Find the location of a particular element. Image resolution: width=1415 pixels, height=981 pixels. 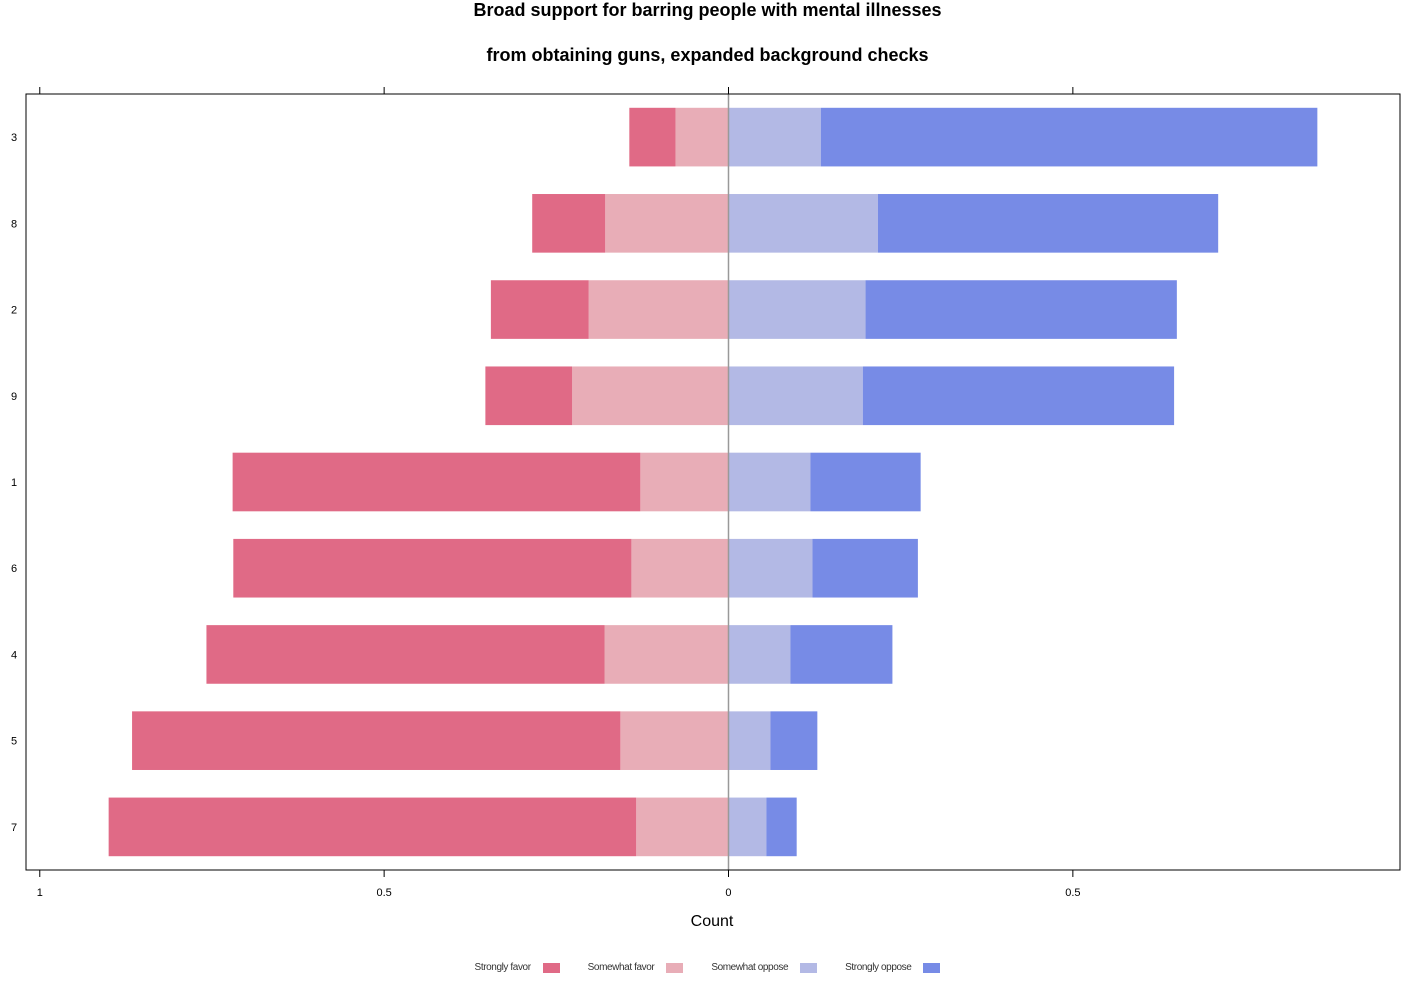

y-tick-label: 1 is located at coordinates (14, 483).